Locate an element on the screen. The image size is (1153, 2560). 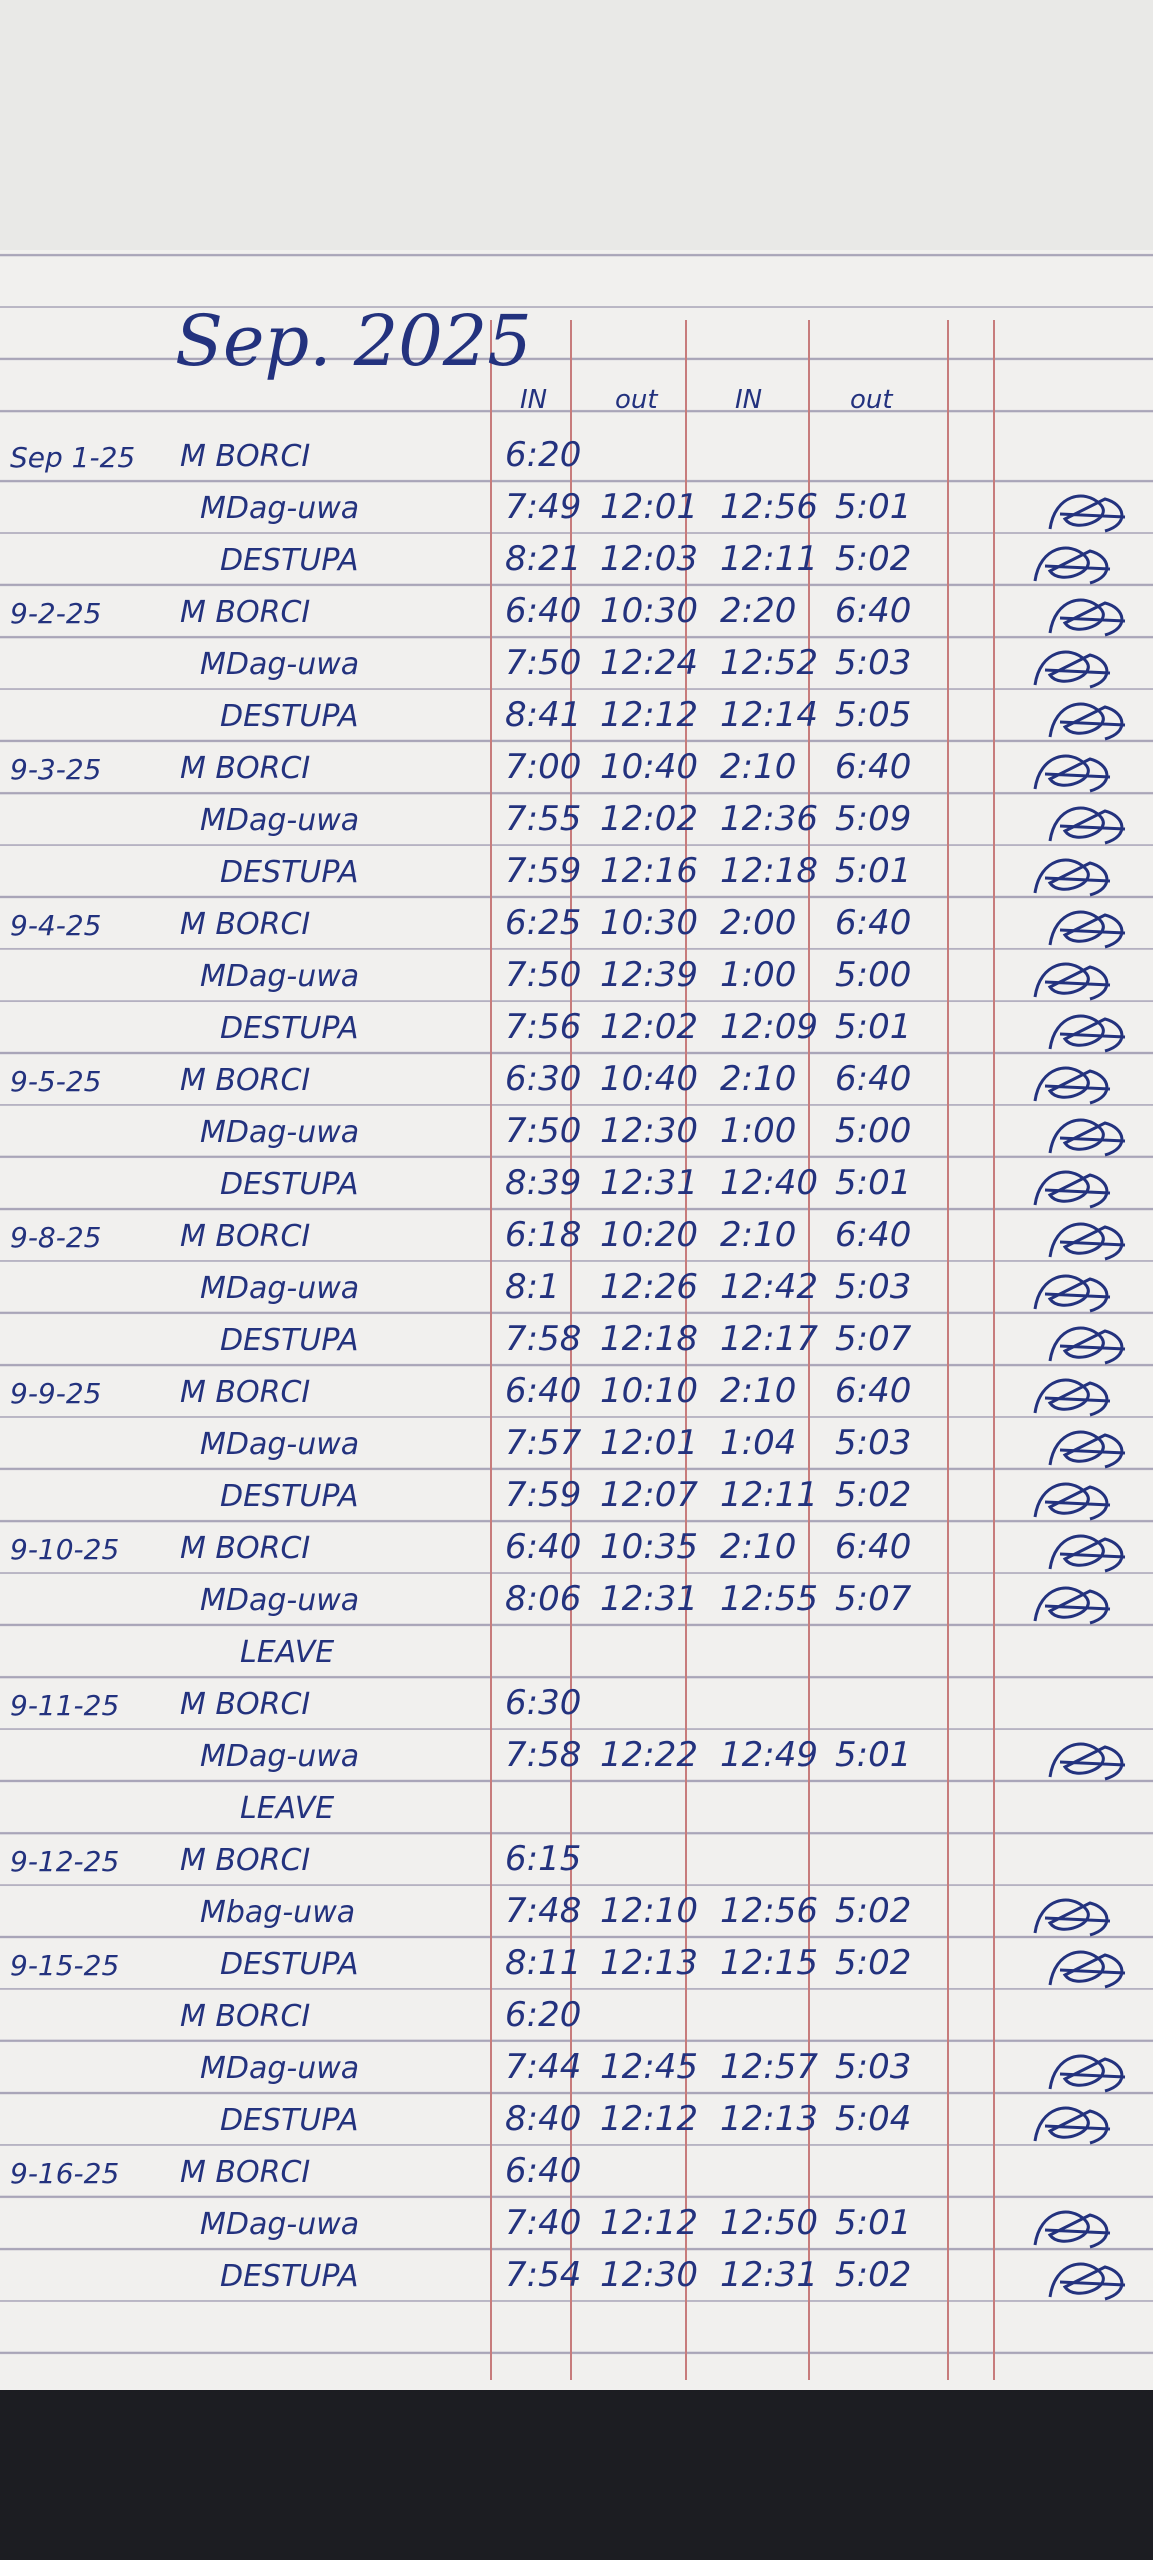
time-entry: 12:30 is located at coordinates (649, 2275).